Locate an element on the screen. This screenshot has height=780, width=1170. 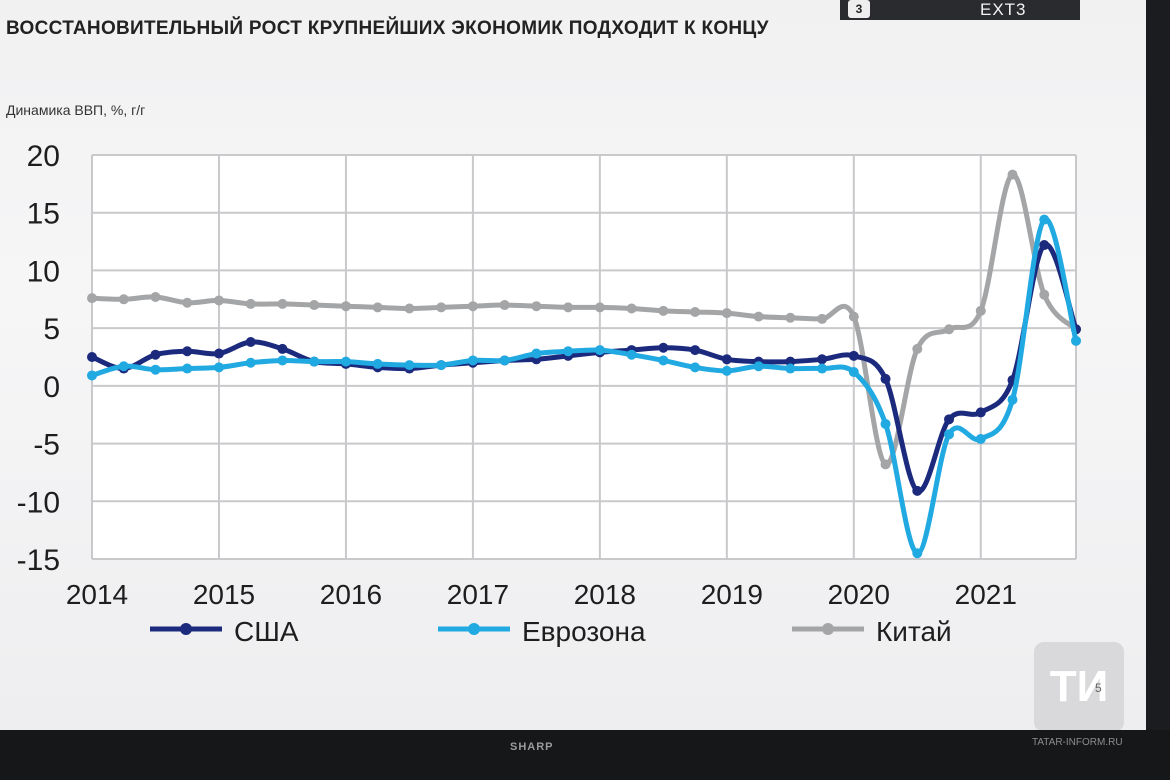
y-tick-label: -5 is located at coordinates (46, 445).